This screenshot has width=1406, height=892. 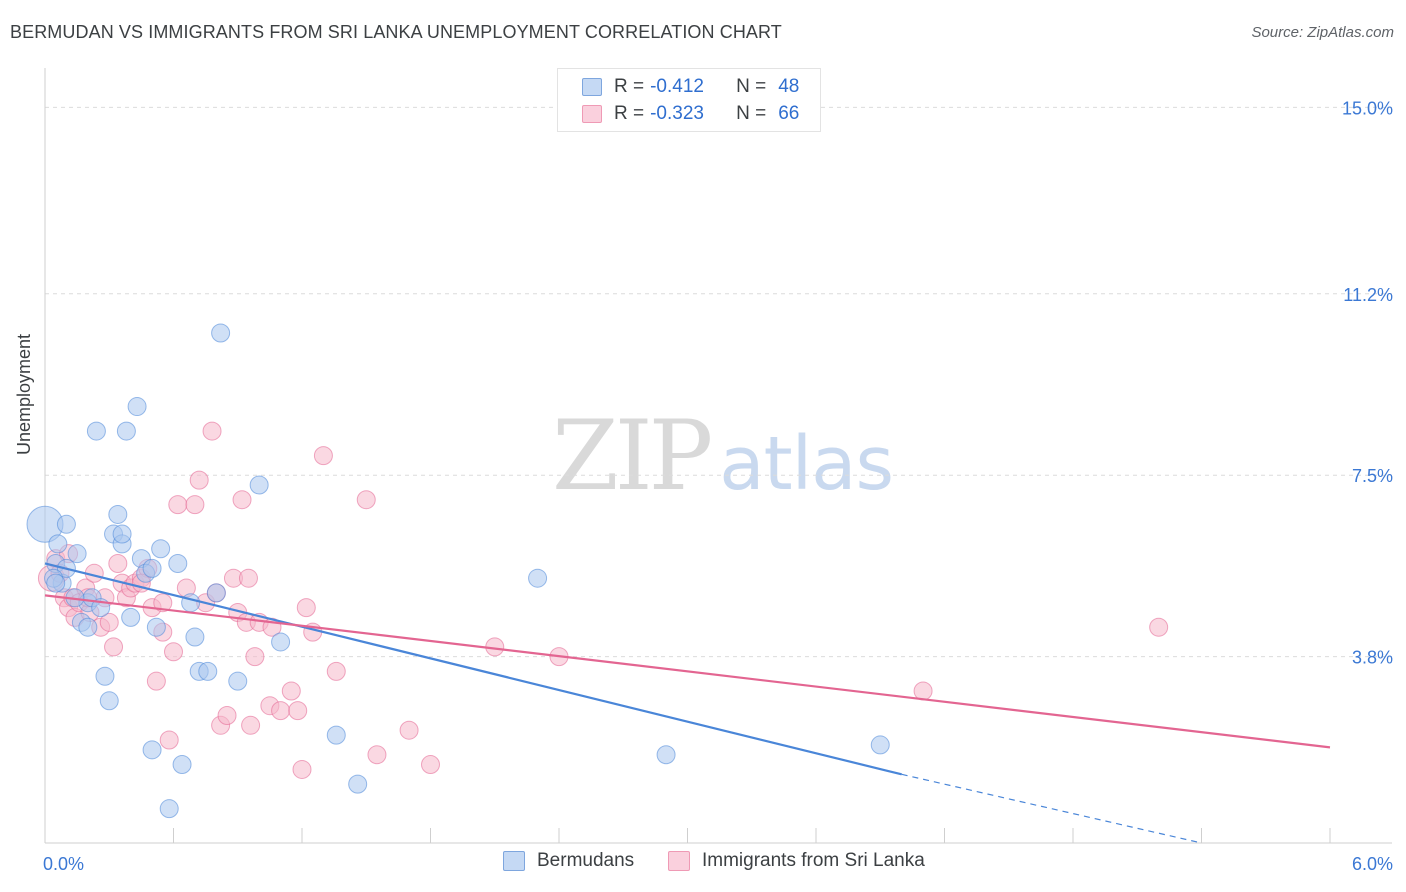 What do you see at coordinates (1051, 808) in the screenshot?
I see `trend-line-extension` at bounding box center [1051, 808].